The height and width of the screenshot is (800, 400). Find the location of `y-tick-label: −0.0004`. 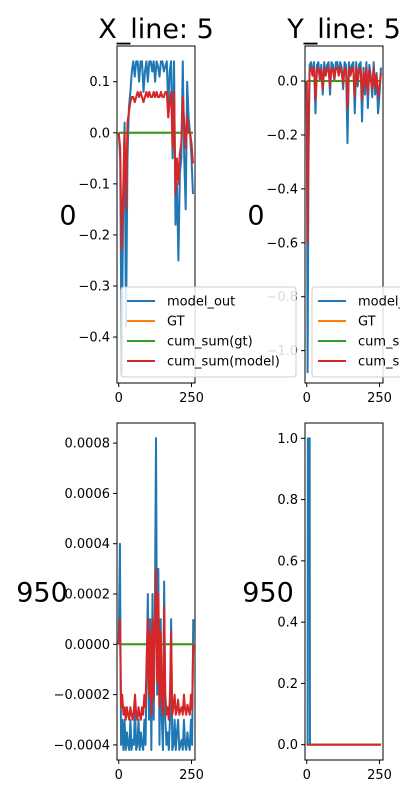

y-tick-label: −0.0004 is located at coordinates (82, 745).